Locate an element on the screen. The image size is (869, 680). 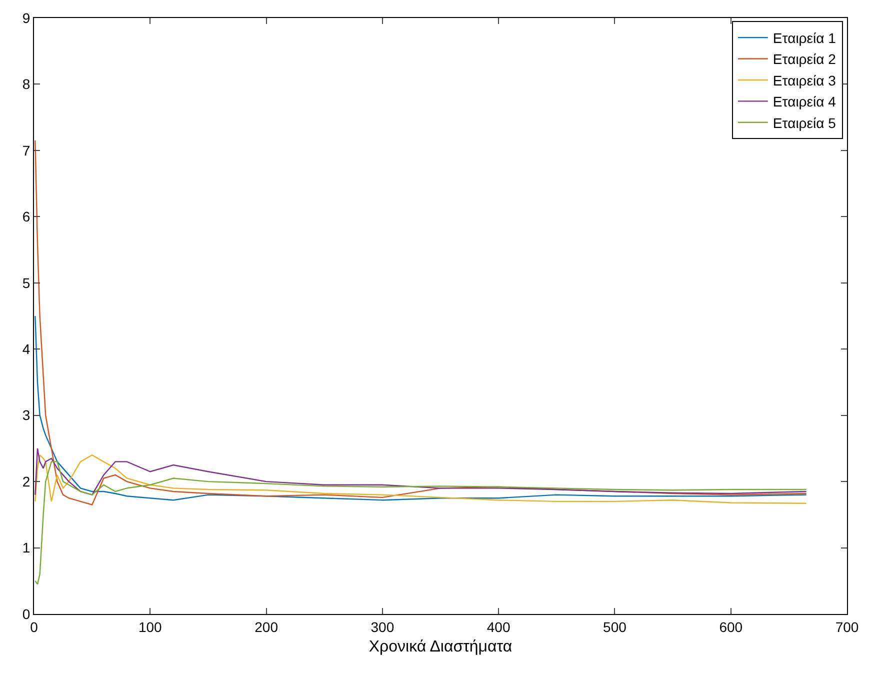
y-tick-label: 2 is located at coordinates (26, 481).